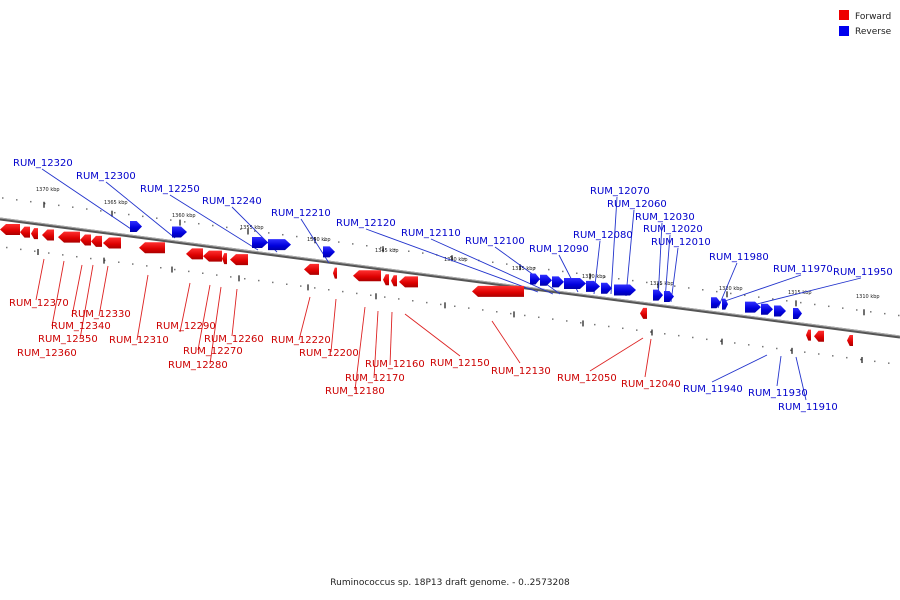 Image resolution: width=900 pixels, height=600 pixels. Describe the element at coordinates (637, 204) in the screenshot. I see `gene-label-rum-12060: RUM_12060` at that location.